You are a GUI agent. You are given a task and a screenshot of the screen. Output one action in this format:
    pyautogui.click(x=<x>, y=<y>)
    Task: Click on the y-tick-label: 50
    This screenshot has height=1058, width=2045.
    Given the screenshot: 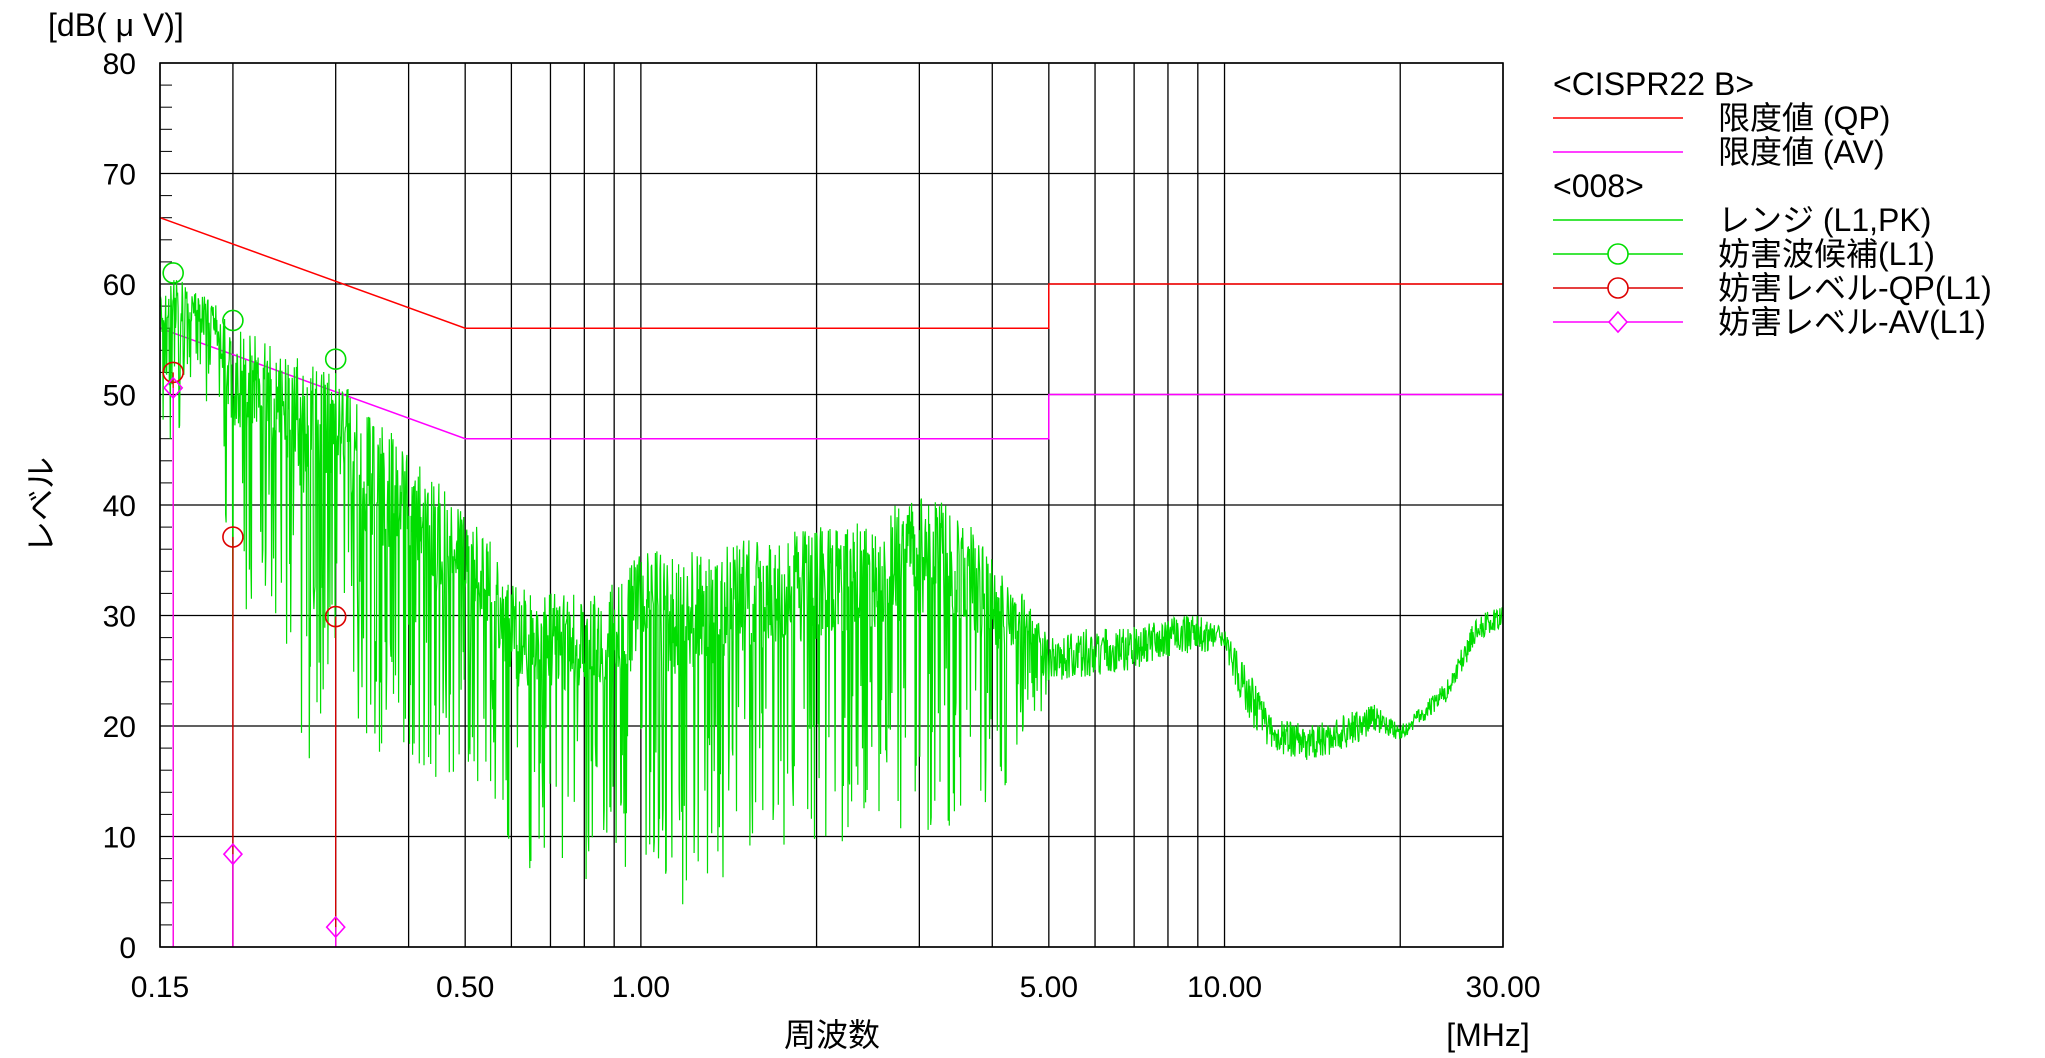 What is the action you would take?
    pyautogui.click(x=119, y=396)
    